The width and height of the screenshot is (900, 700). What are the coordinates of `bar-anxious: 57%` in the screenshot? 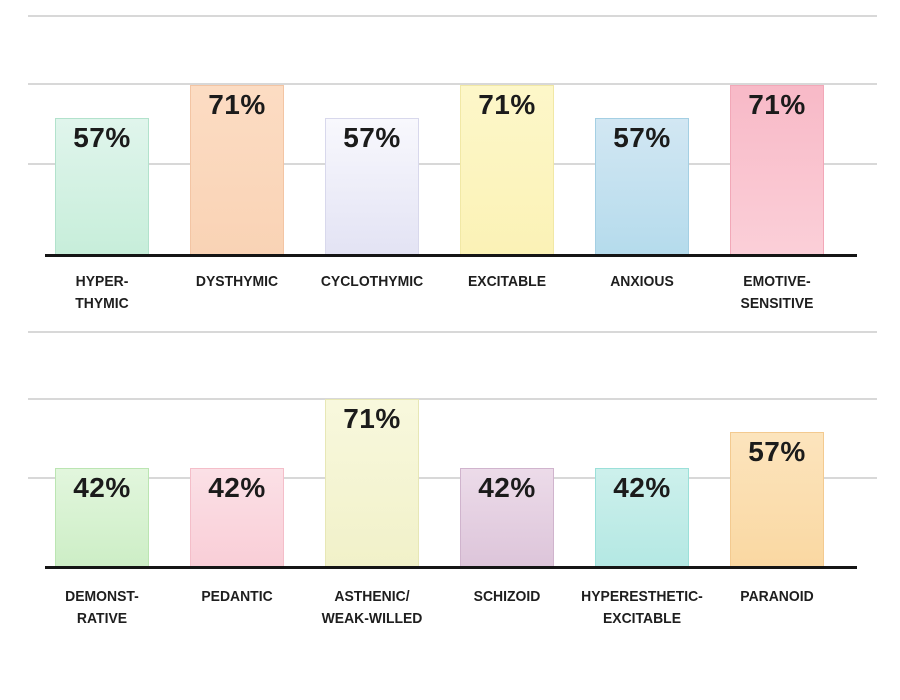 It's located at (642, 186).